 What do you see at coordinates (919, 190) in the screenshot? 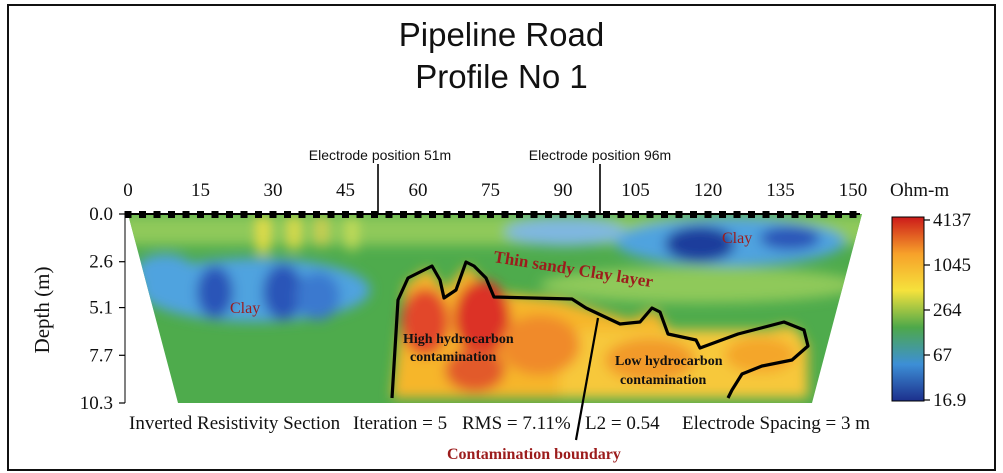
I see `colorbar-unit: Ohm-m` at bounding box center [919, 190].